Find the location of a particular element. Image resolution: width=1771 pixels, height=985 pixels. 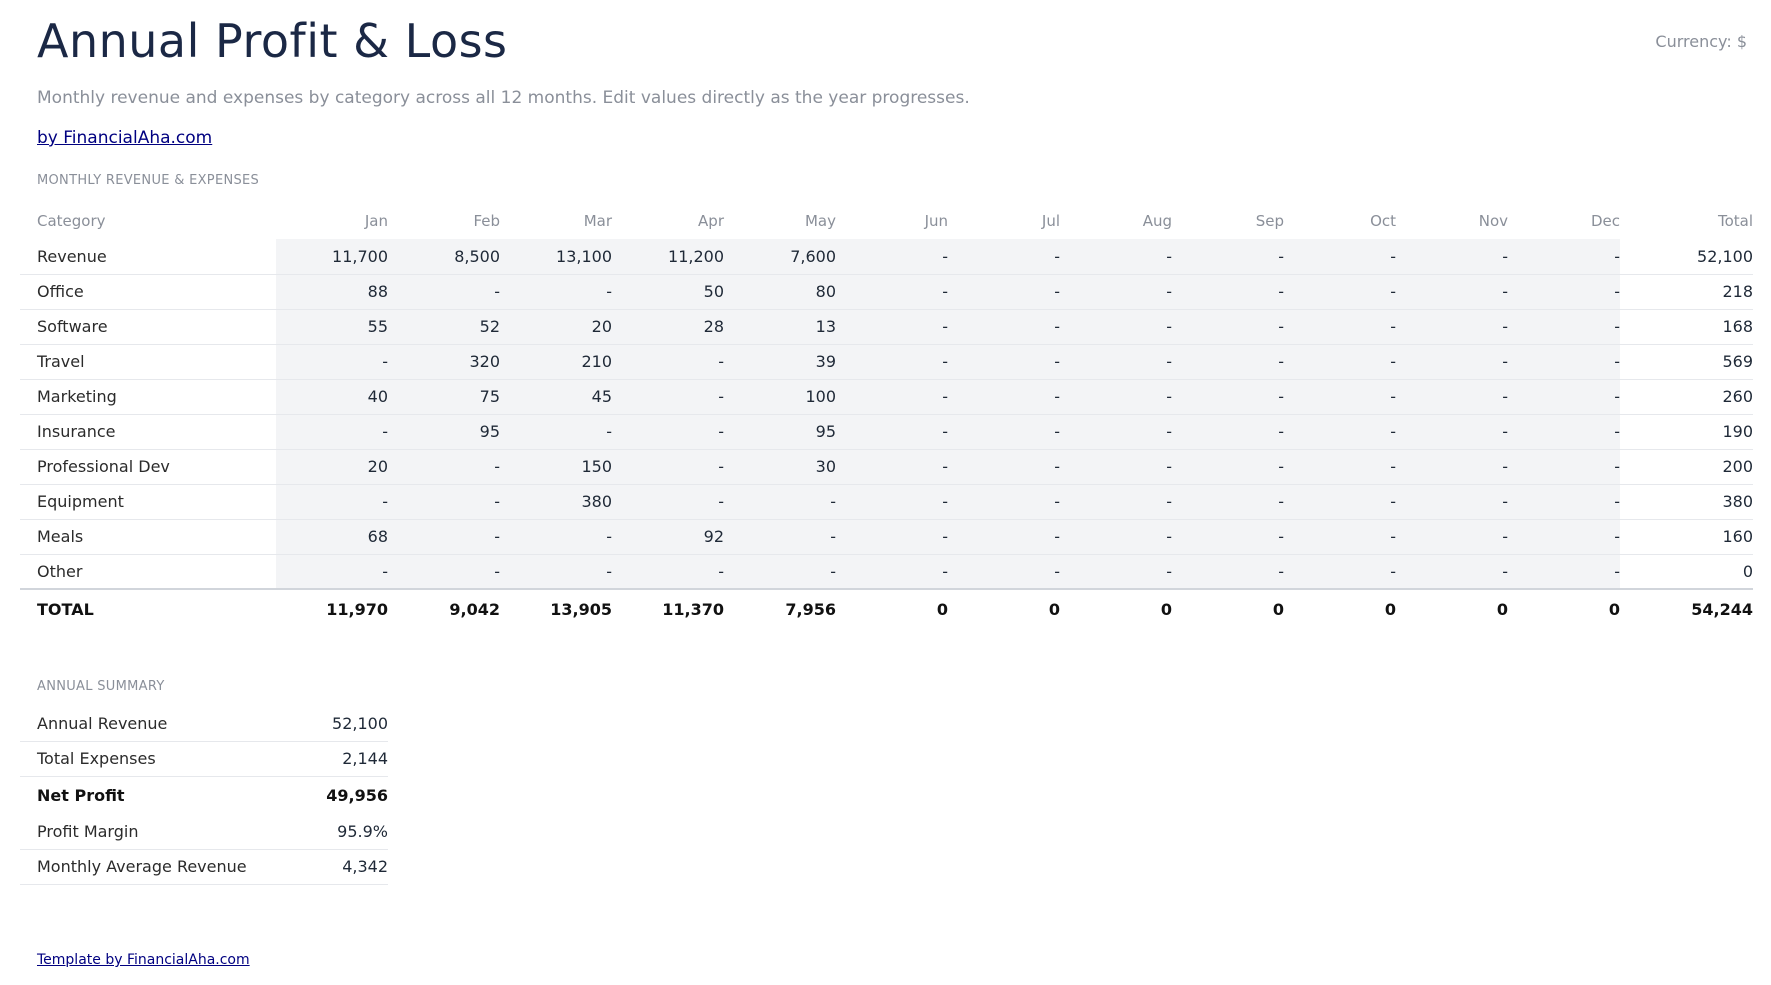

month-value-cell: 50 is located at coordinates (668, 292).